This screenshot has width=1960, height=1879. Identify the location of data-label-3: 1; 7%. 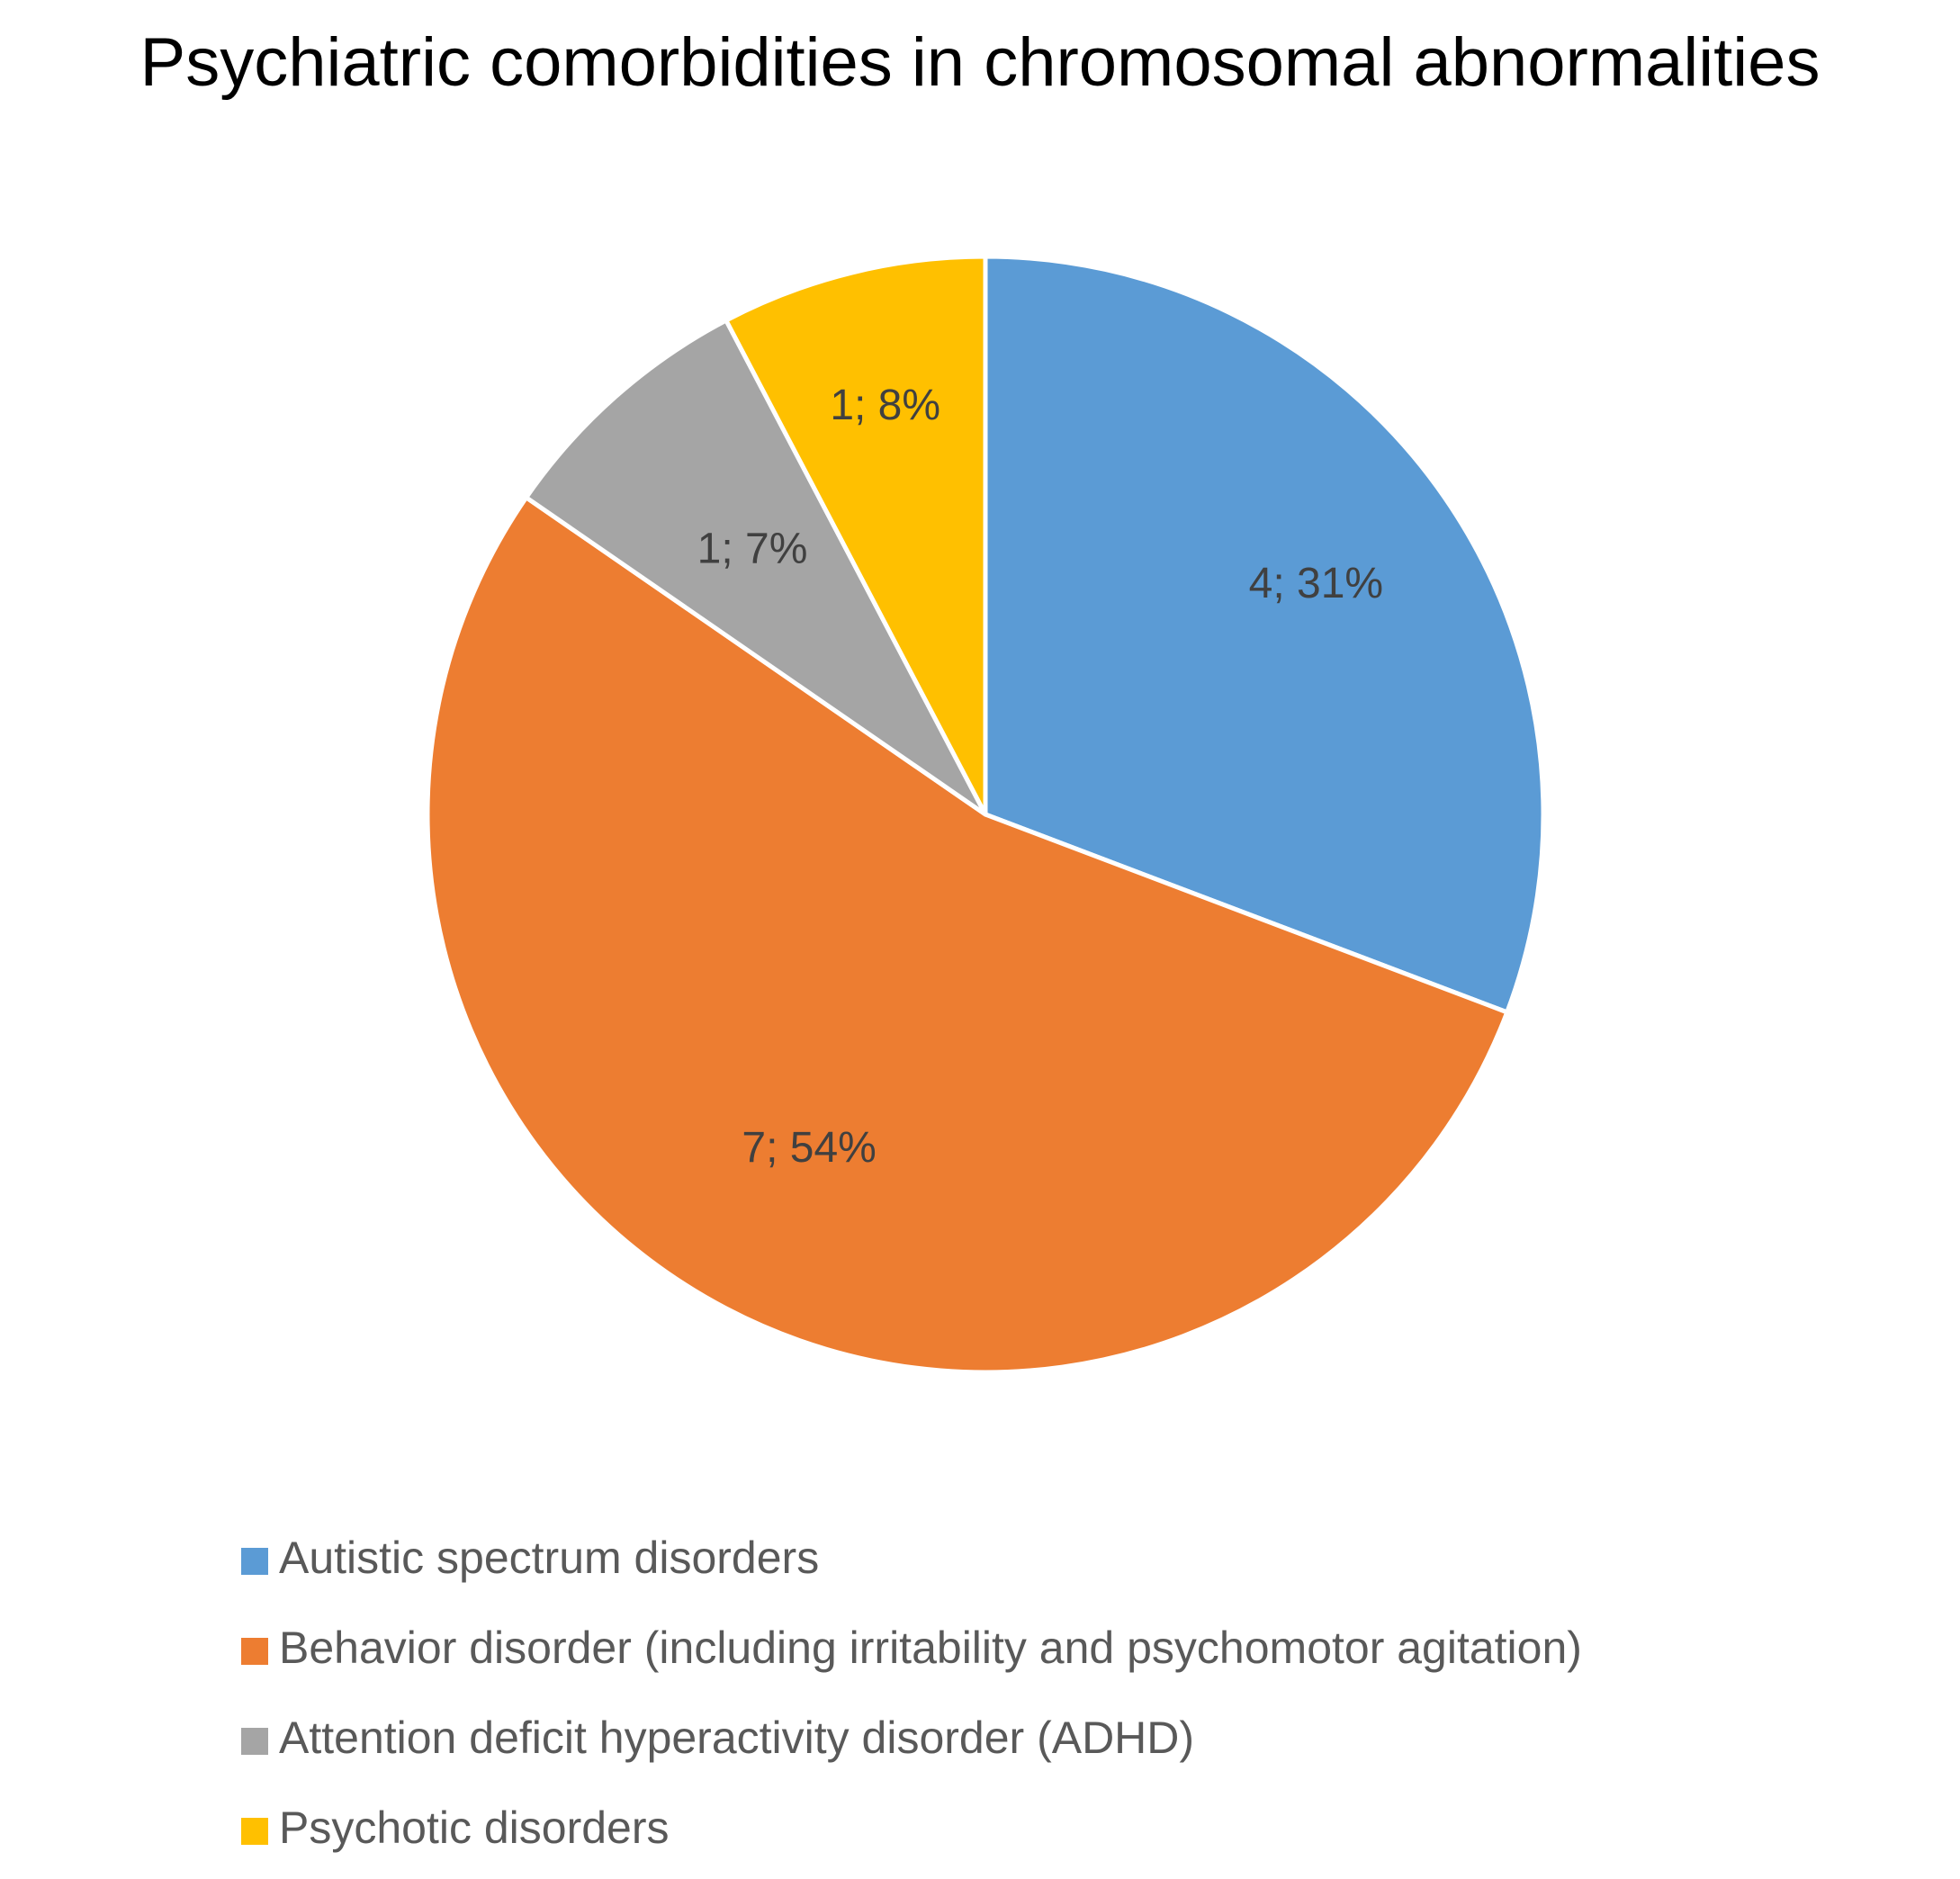
(752, 548).